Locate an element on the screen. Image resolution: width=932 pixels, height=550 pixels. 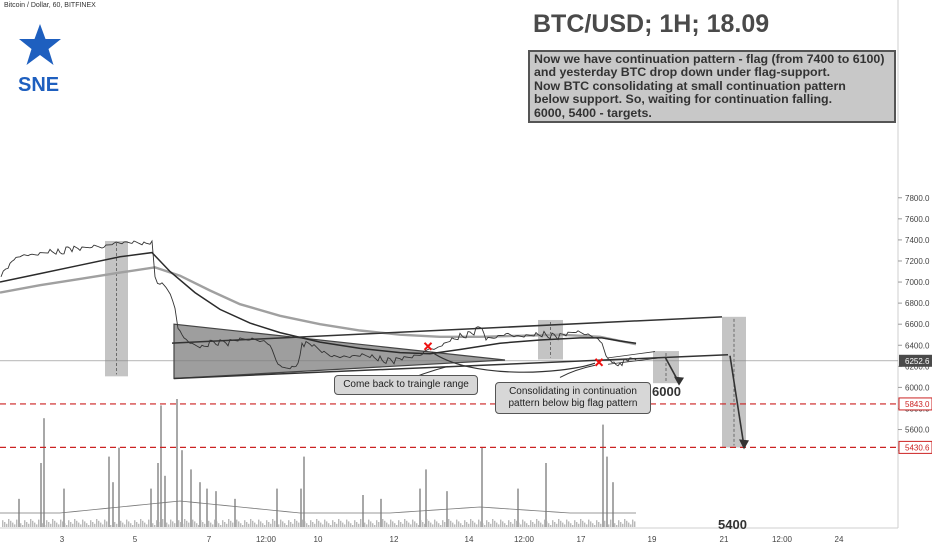
x-tick-label: 12:00 is located at coordinates (782, 539).